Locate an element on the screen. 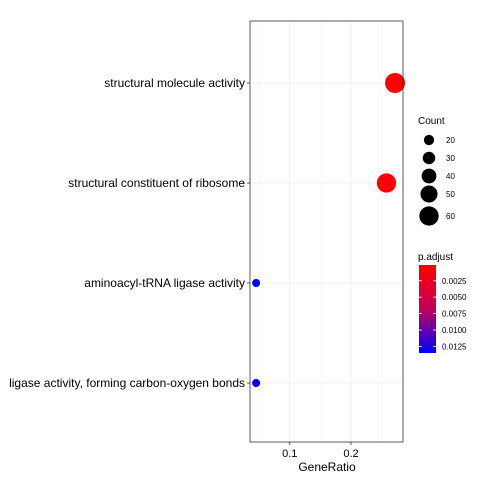  color-legend-ticks: 0.0025 0.0050 0.0075 0.0100 0.0125 is located at coordinates (443, 314).